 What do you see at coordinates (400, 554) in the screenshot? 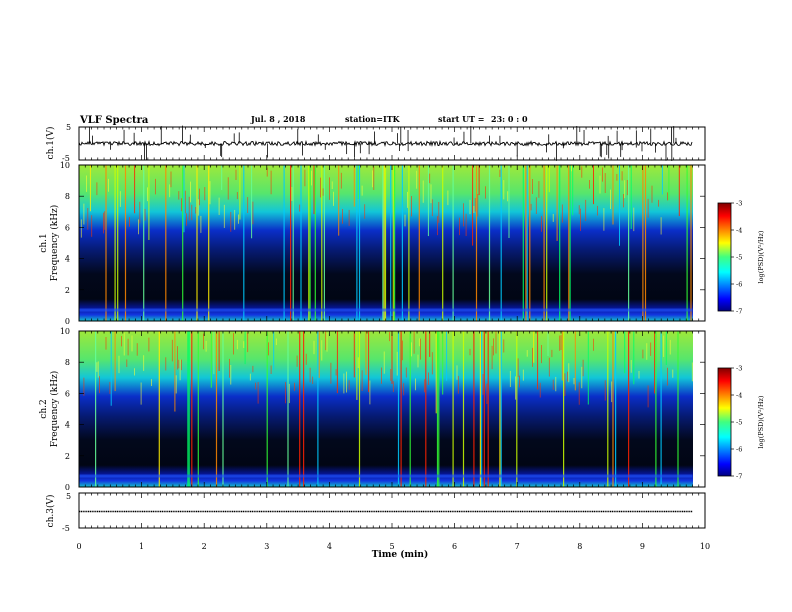
I see `x-axis-label: Time (min)` at bounding box center [400, 554].